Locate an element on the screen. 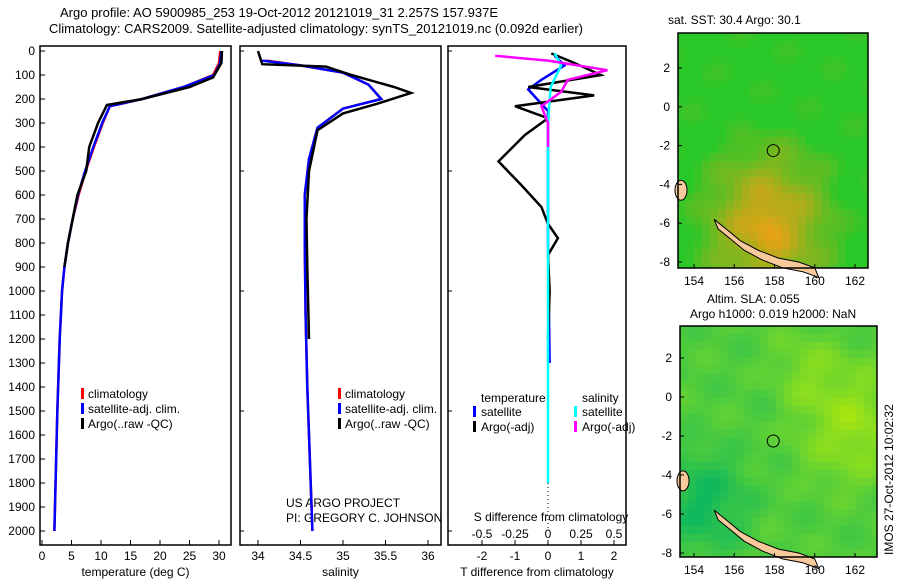 This screenshot has width=900, height=580. y-tick-label: 1100 is located at coordinates (22, 315).